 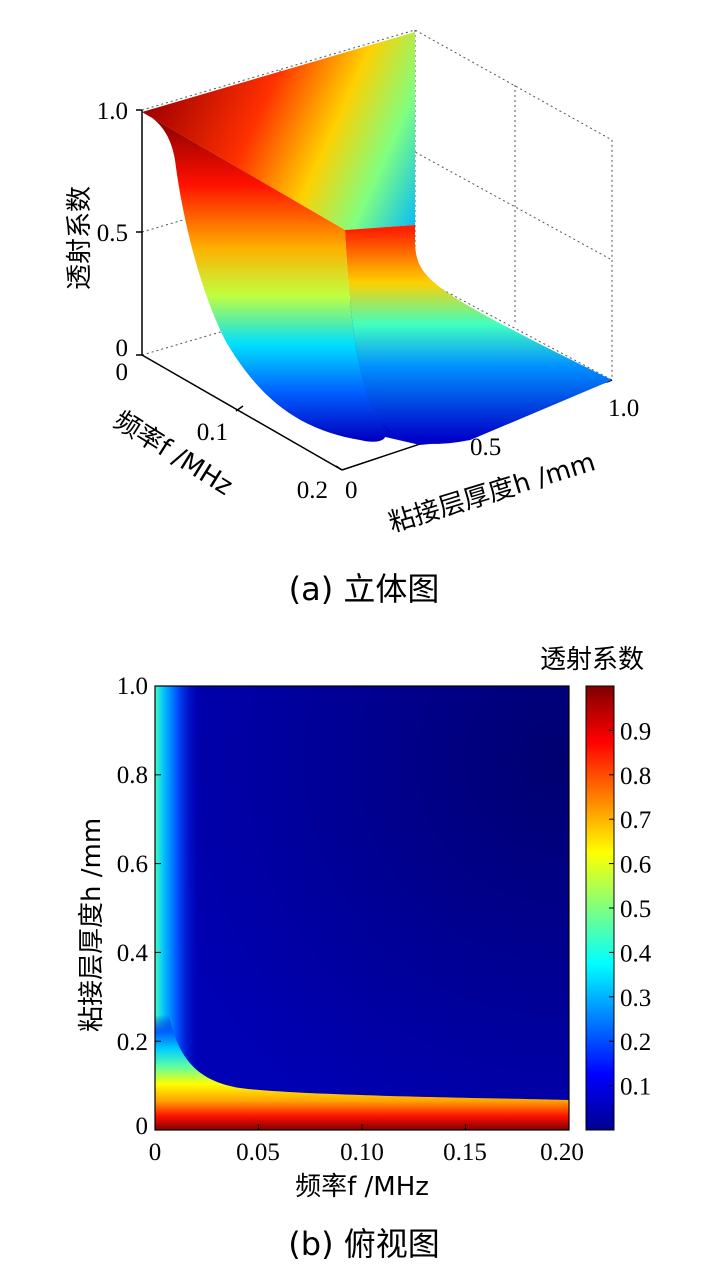 What do you see at coordinates (562, 1152) in the screenshot?
I see `hm-x-tick-label: 0.20` at bounding box center [562, 1152].